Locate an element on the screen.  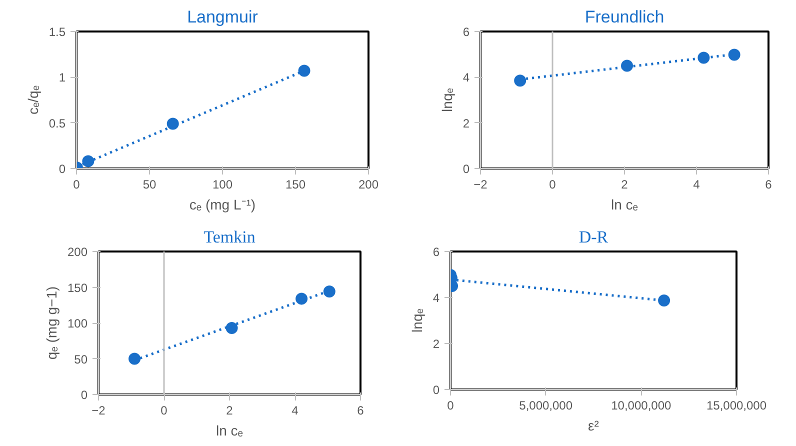
y-tick-label: 100 is located at coordinates (77, 323).